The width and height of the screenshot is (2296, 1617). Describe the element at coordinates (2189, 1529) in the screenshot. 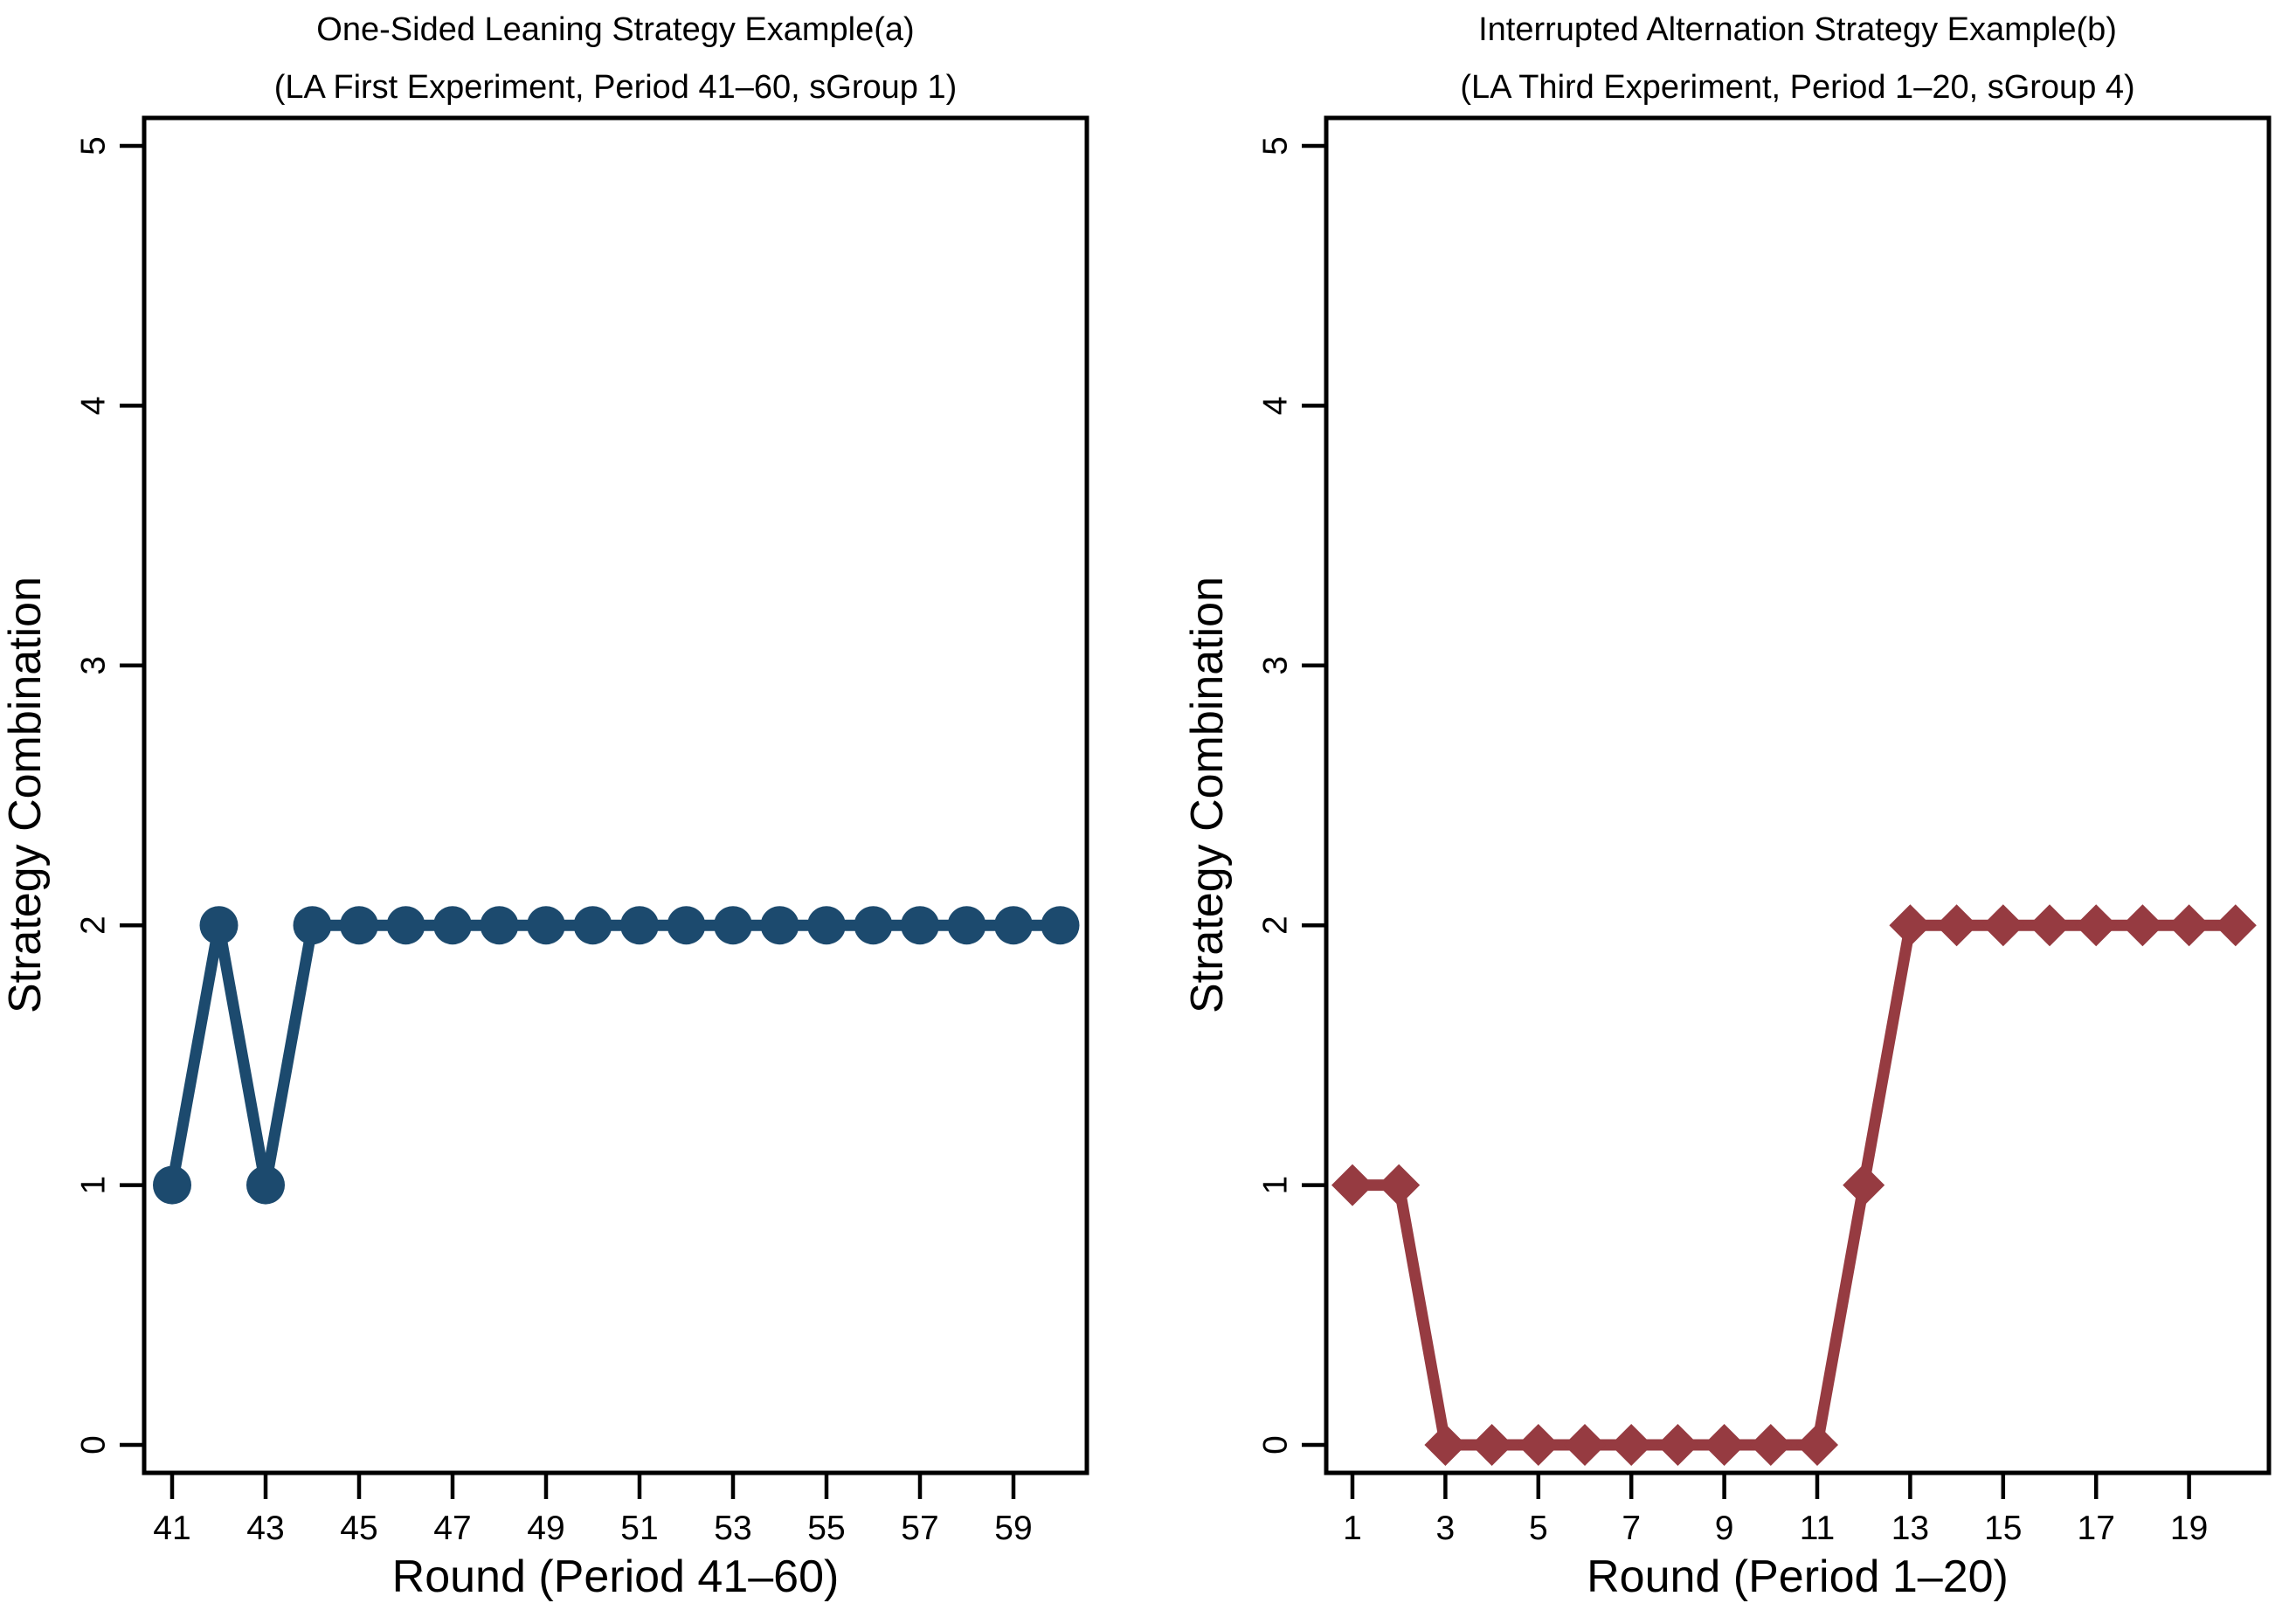

I see `x-tick-label: 19` at that location.